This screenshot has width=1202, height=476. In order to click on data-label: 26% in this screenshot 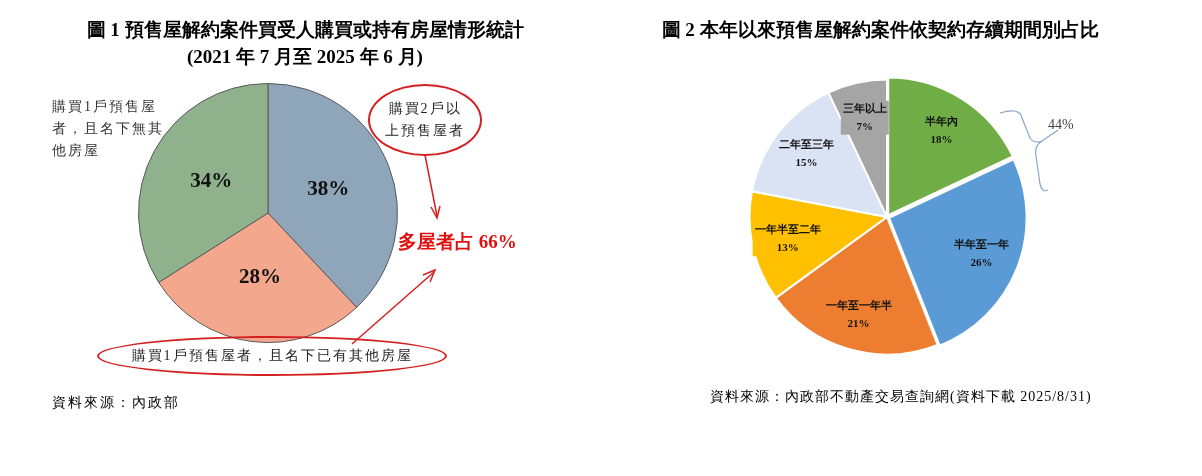, I will do `click(981, 262)`.